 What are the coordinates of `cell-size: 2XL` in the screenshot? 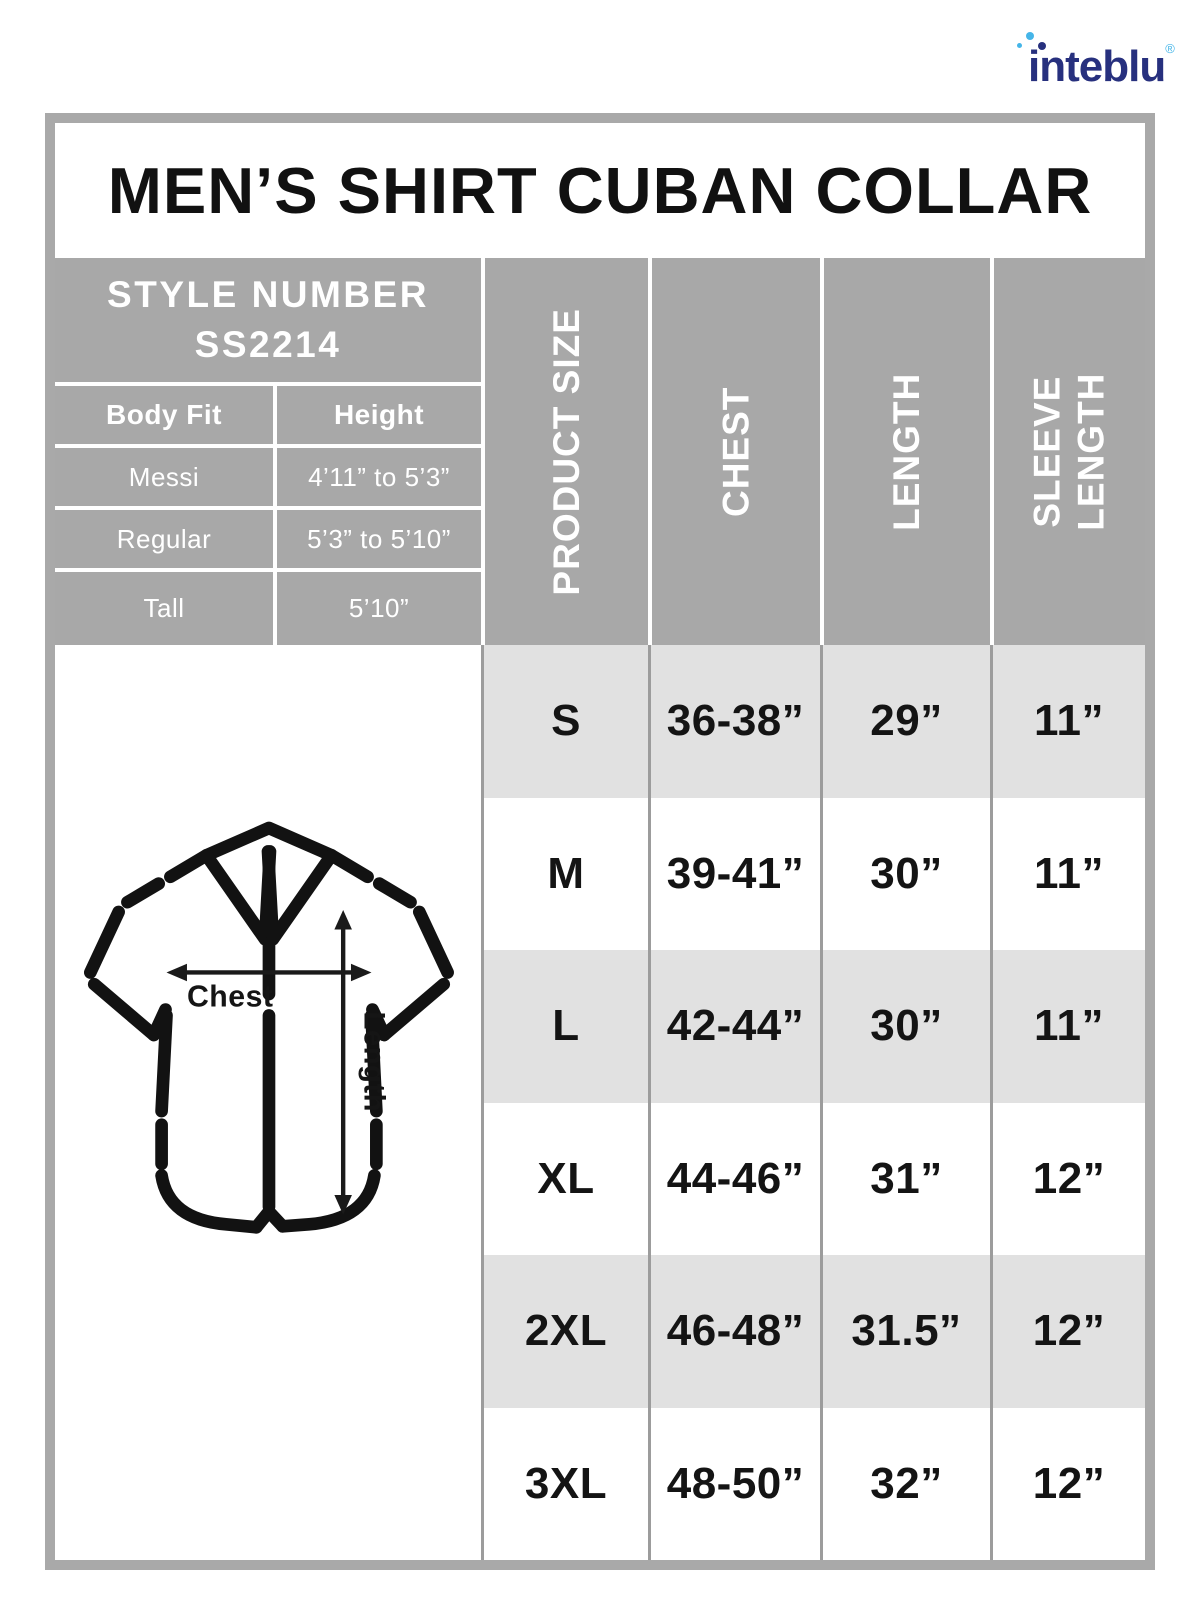 It's located at (564, 1331).